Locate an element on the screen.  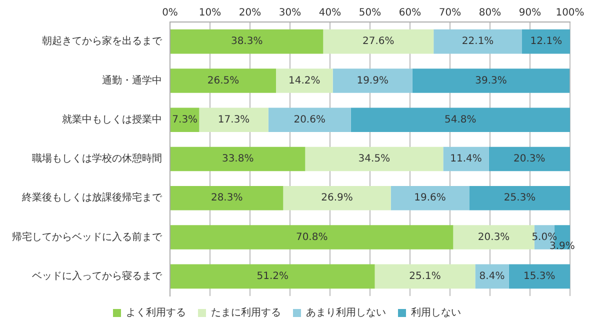
x-tick-label: 20% is located at coordinates (250, 13).